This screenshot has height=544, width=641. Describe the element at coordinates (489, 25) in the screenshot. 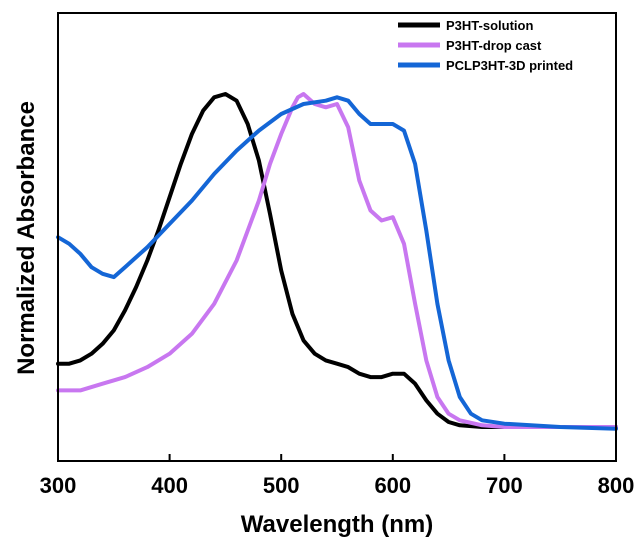

I see `legend-label: P3HT-solution` at that location.